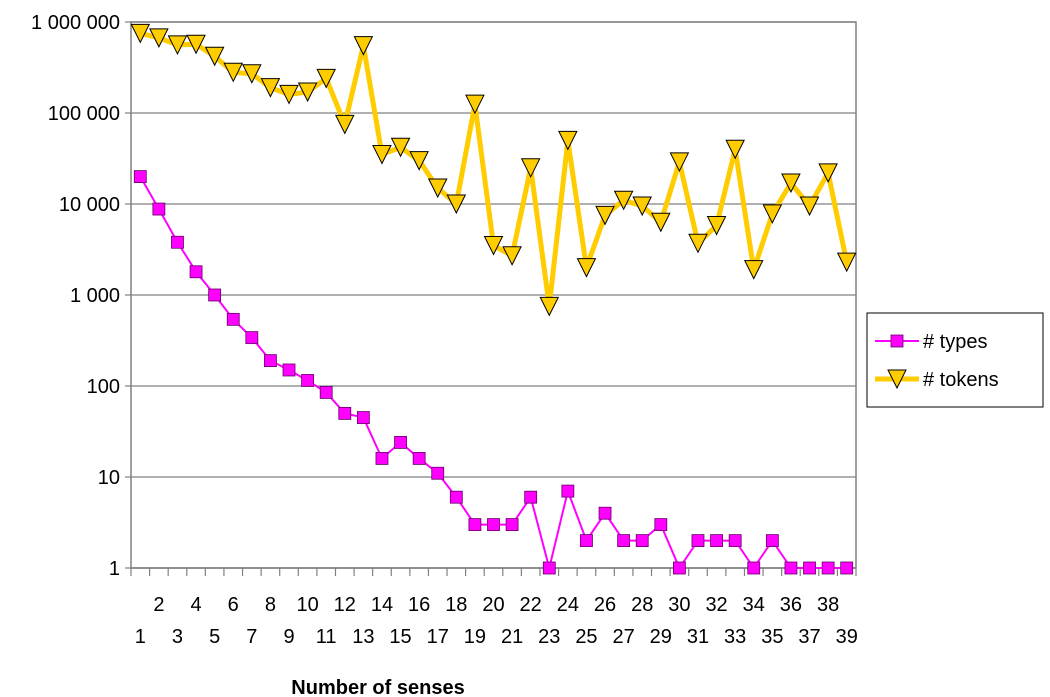 The height and width of the screenshot is (697, 1050). I want to click on x-tick-label: 2, so click(158, 605).